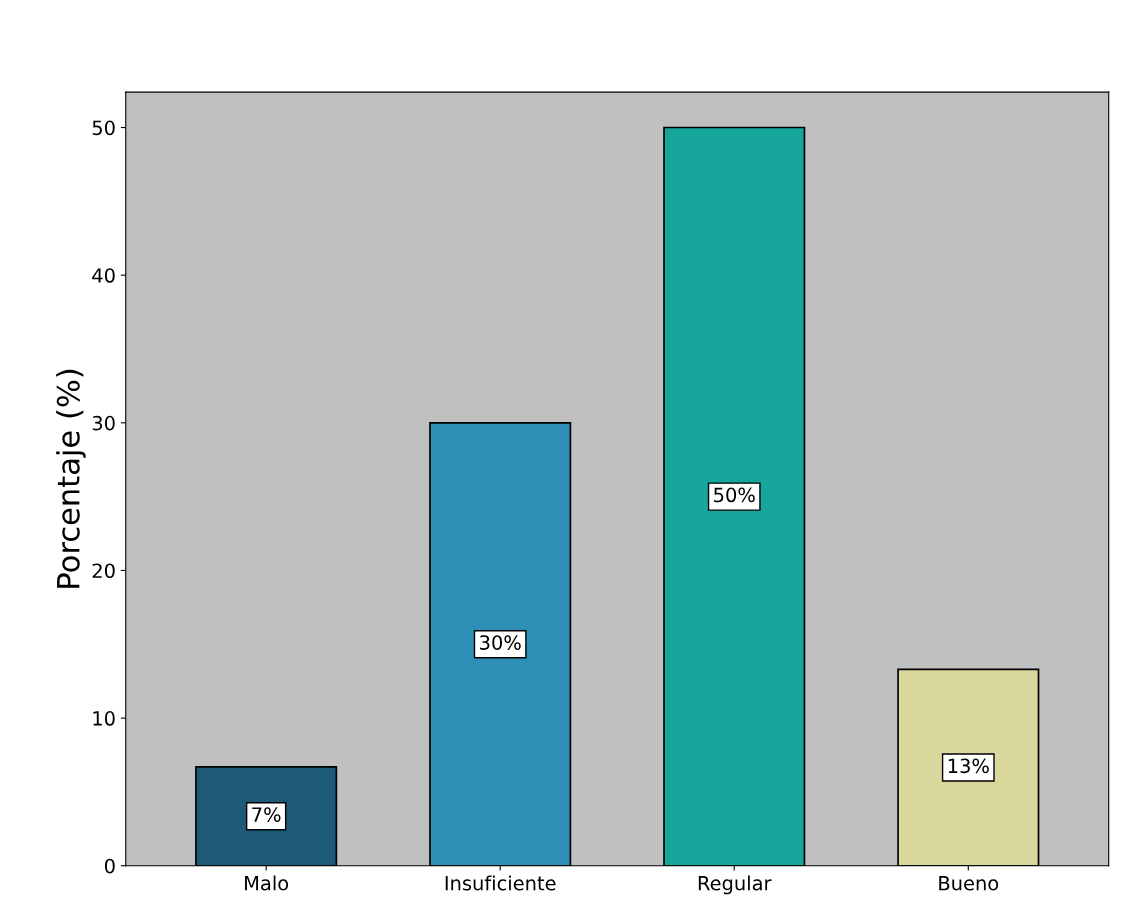 This screenshot has height=921, width=1143. What do you see at coordinates (103, 571) in the screenshot?
I see `y-tick-label: 20` at bounding box center [103, 571].